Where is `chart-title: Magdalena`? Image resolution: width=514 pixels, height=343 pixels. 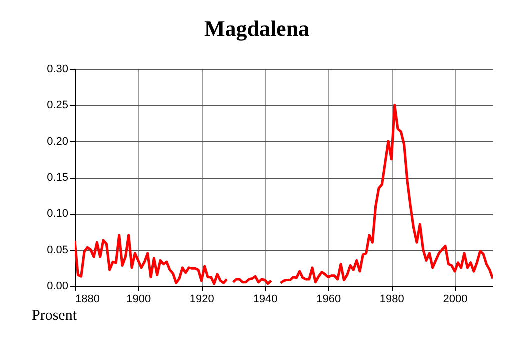 chart-title: Magdalena is located at coordinates (257, 28).